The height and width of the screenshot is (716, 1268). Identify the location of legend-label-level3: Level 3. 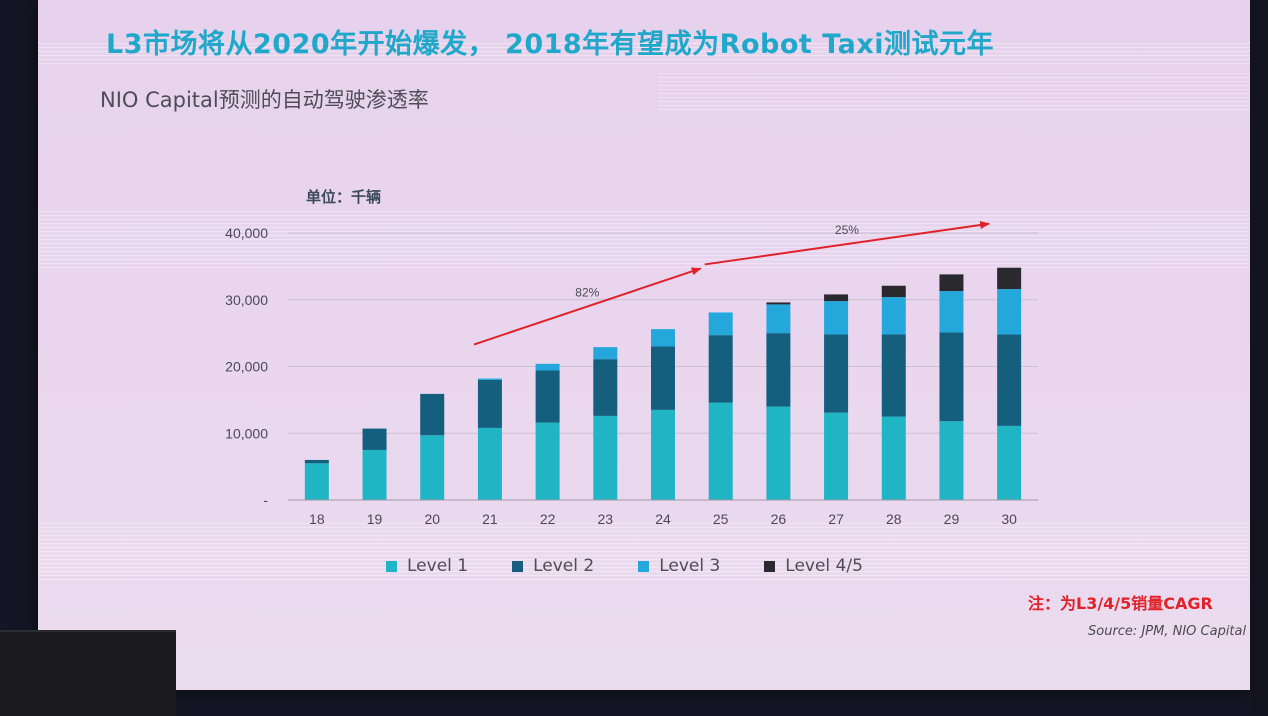
(690, 566).